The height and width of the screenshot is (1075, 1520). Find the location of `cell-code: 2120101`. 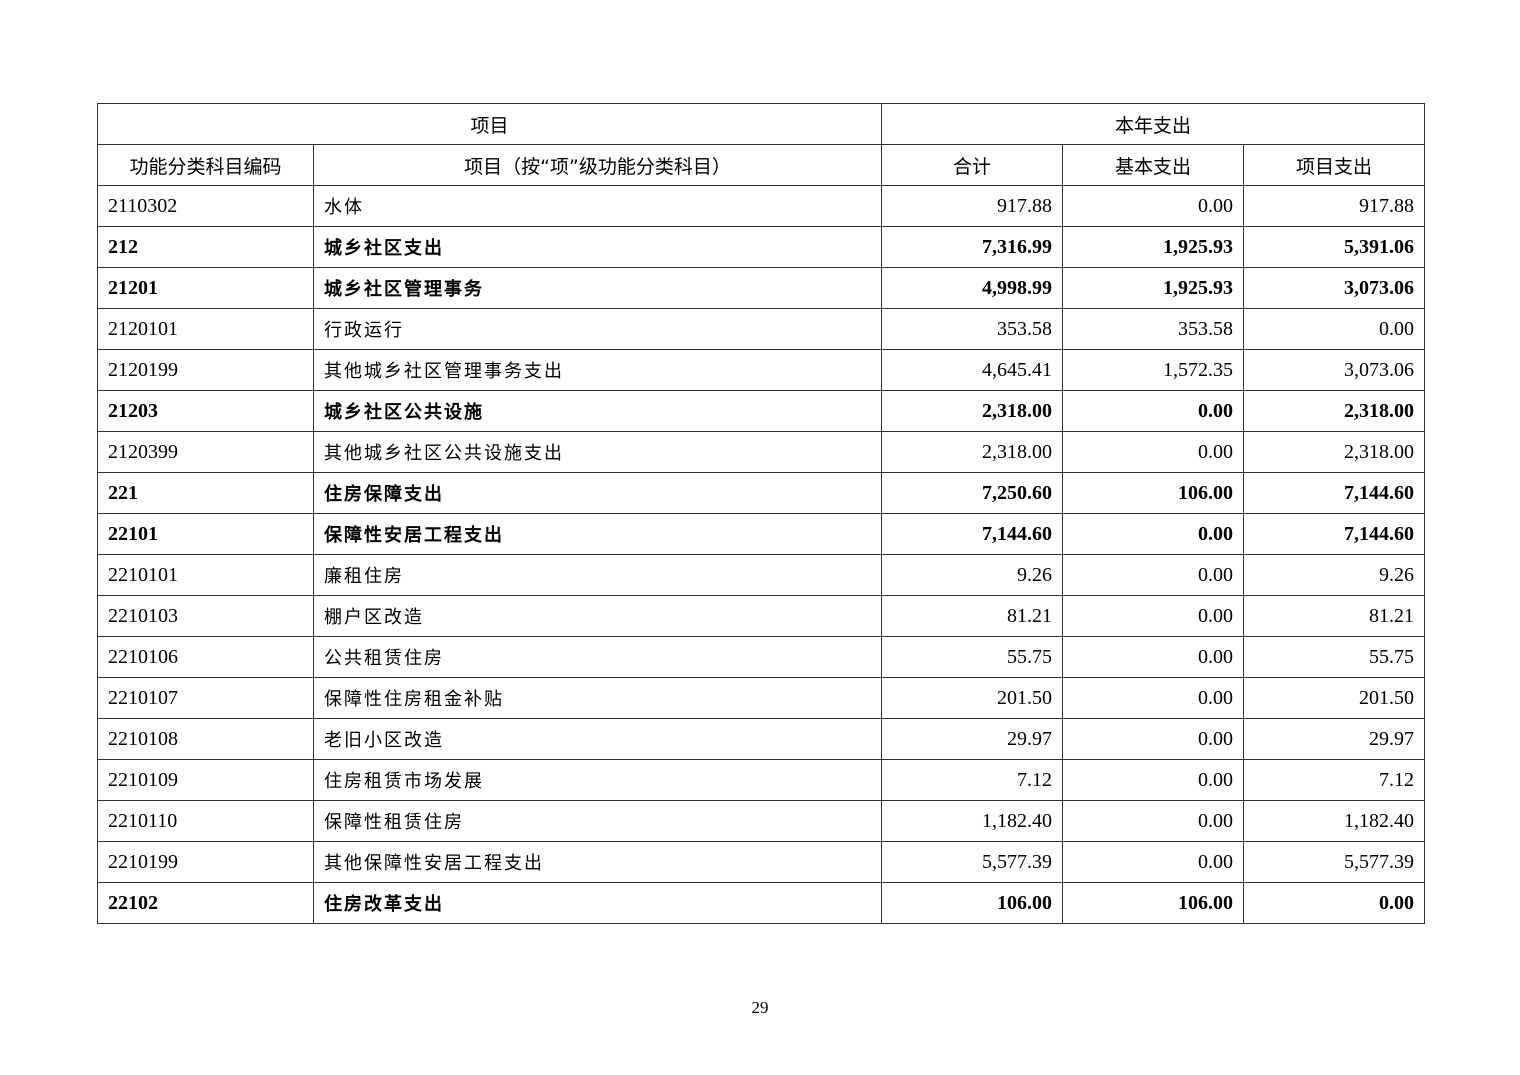

cell-code: 2120101 is located at coordinates (205, 329).